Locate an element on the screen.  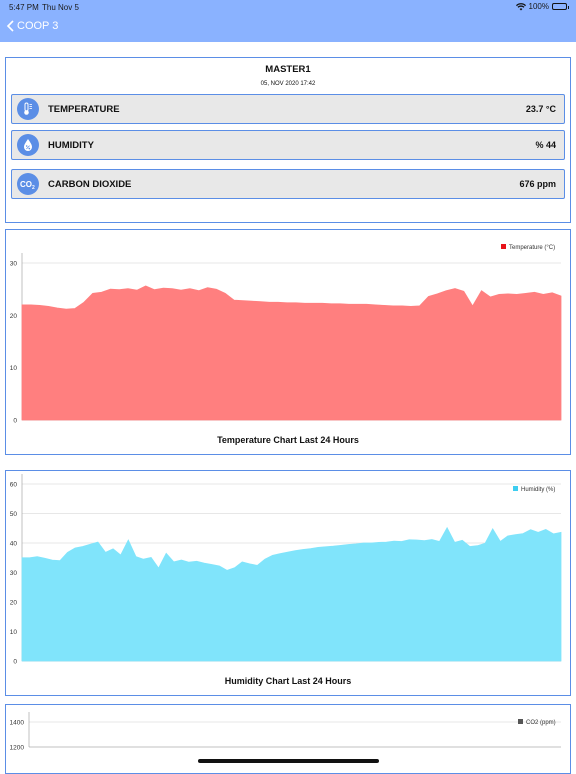
legend-label: CO2 (ppm) is located at coordinates (541, 723).